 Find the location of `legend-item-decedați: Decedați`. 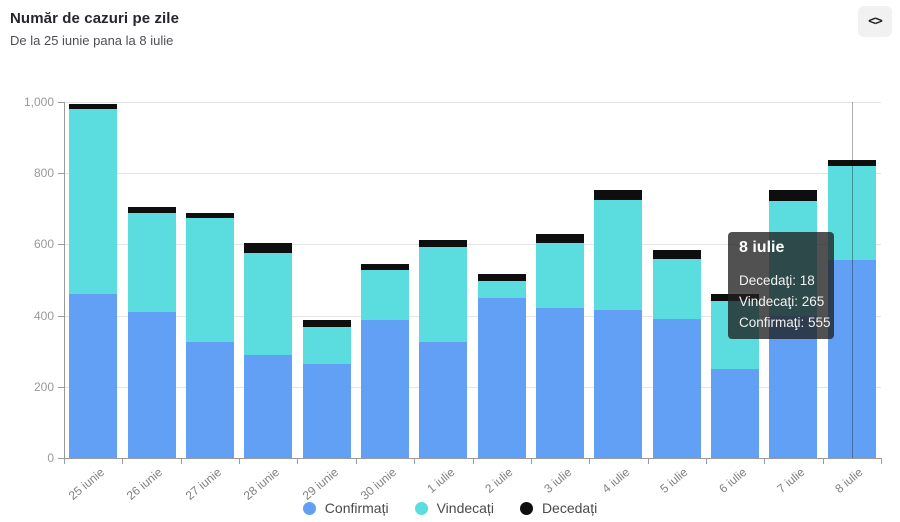

legend-item-decedați: Decedați is located at coordinates (558, 508).